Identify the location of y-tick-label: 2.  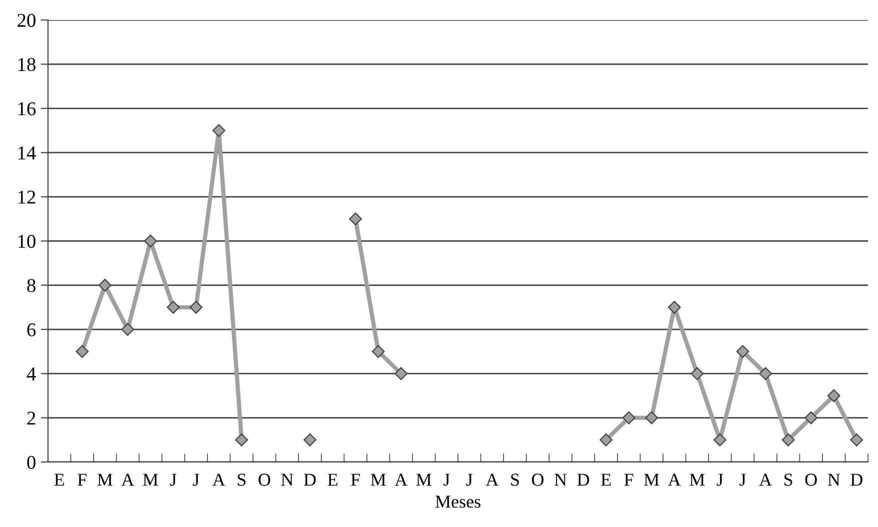
(31, 418).